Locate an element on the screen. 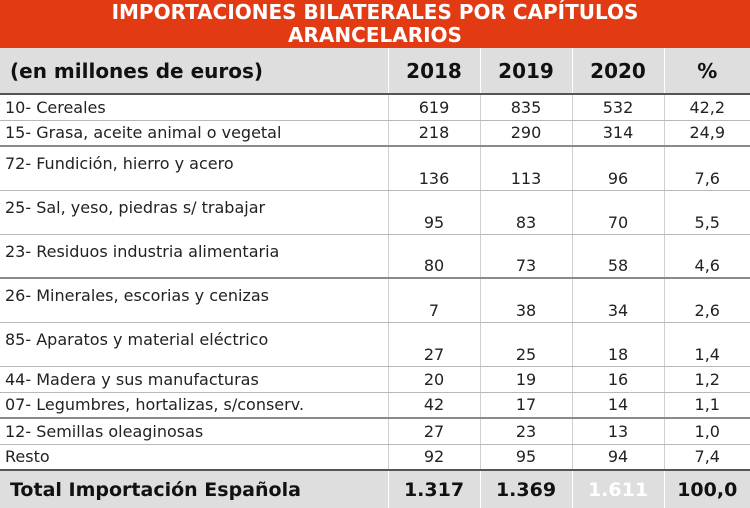 The width and height of the screenshot is (750, 508). header-2018: 2018 is located at coordinates (433, 71).